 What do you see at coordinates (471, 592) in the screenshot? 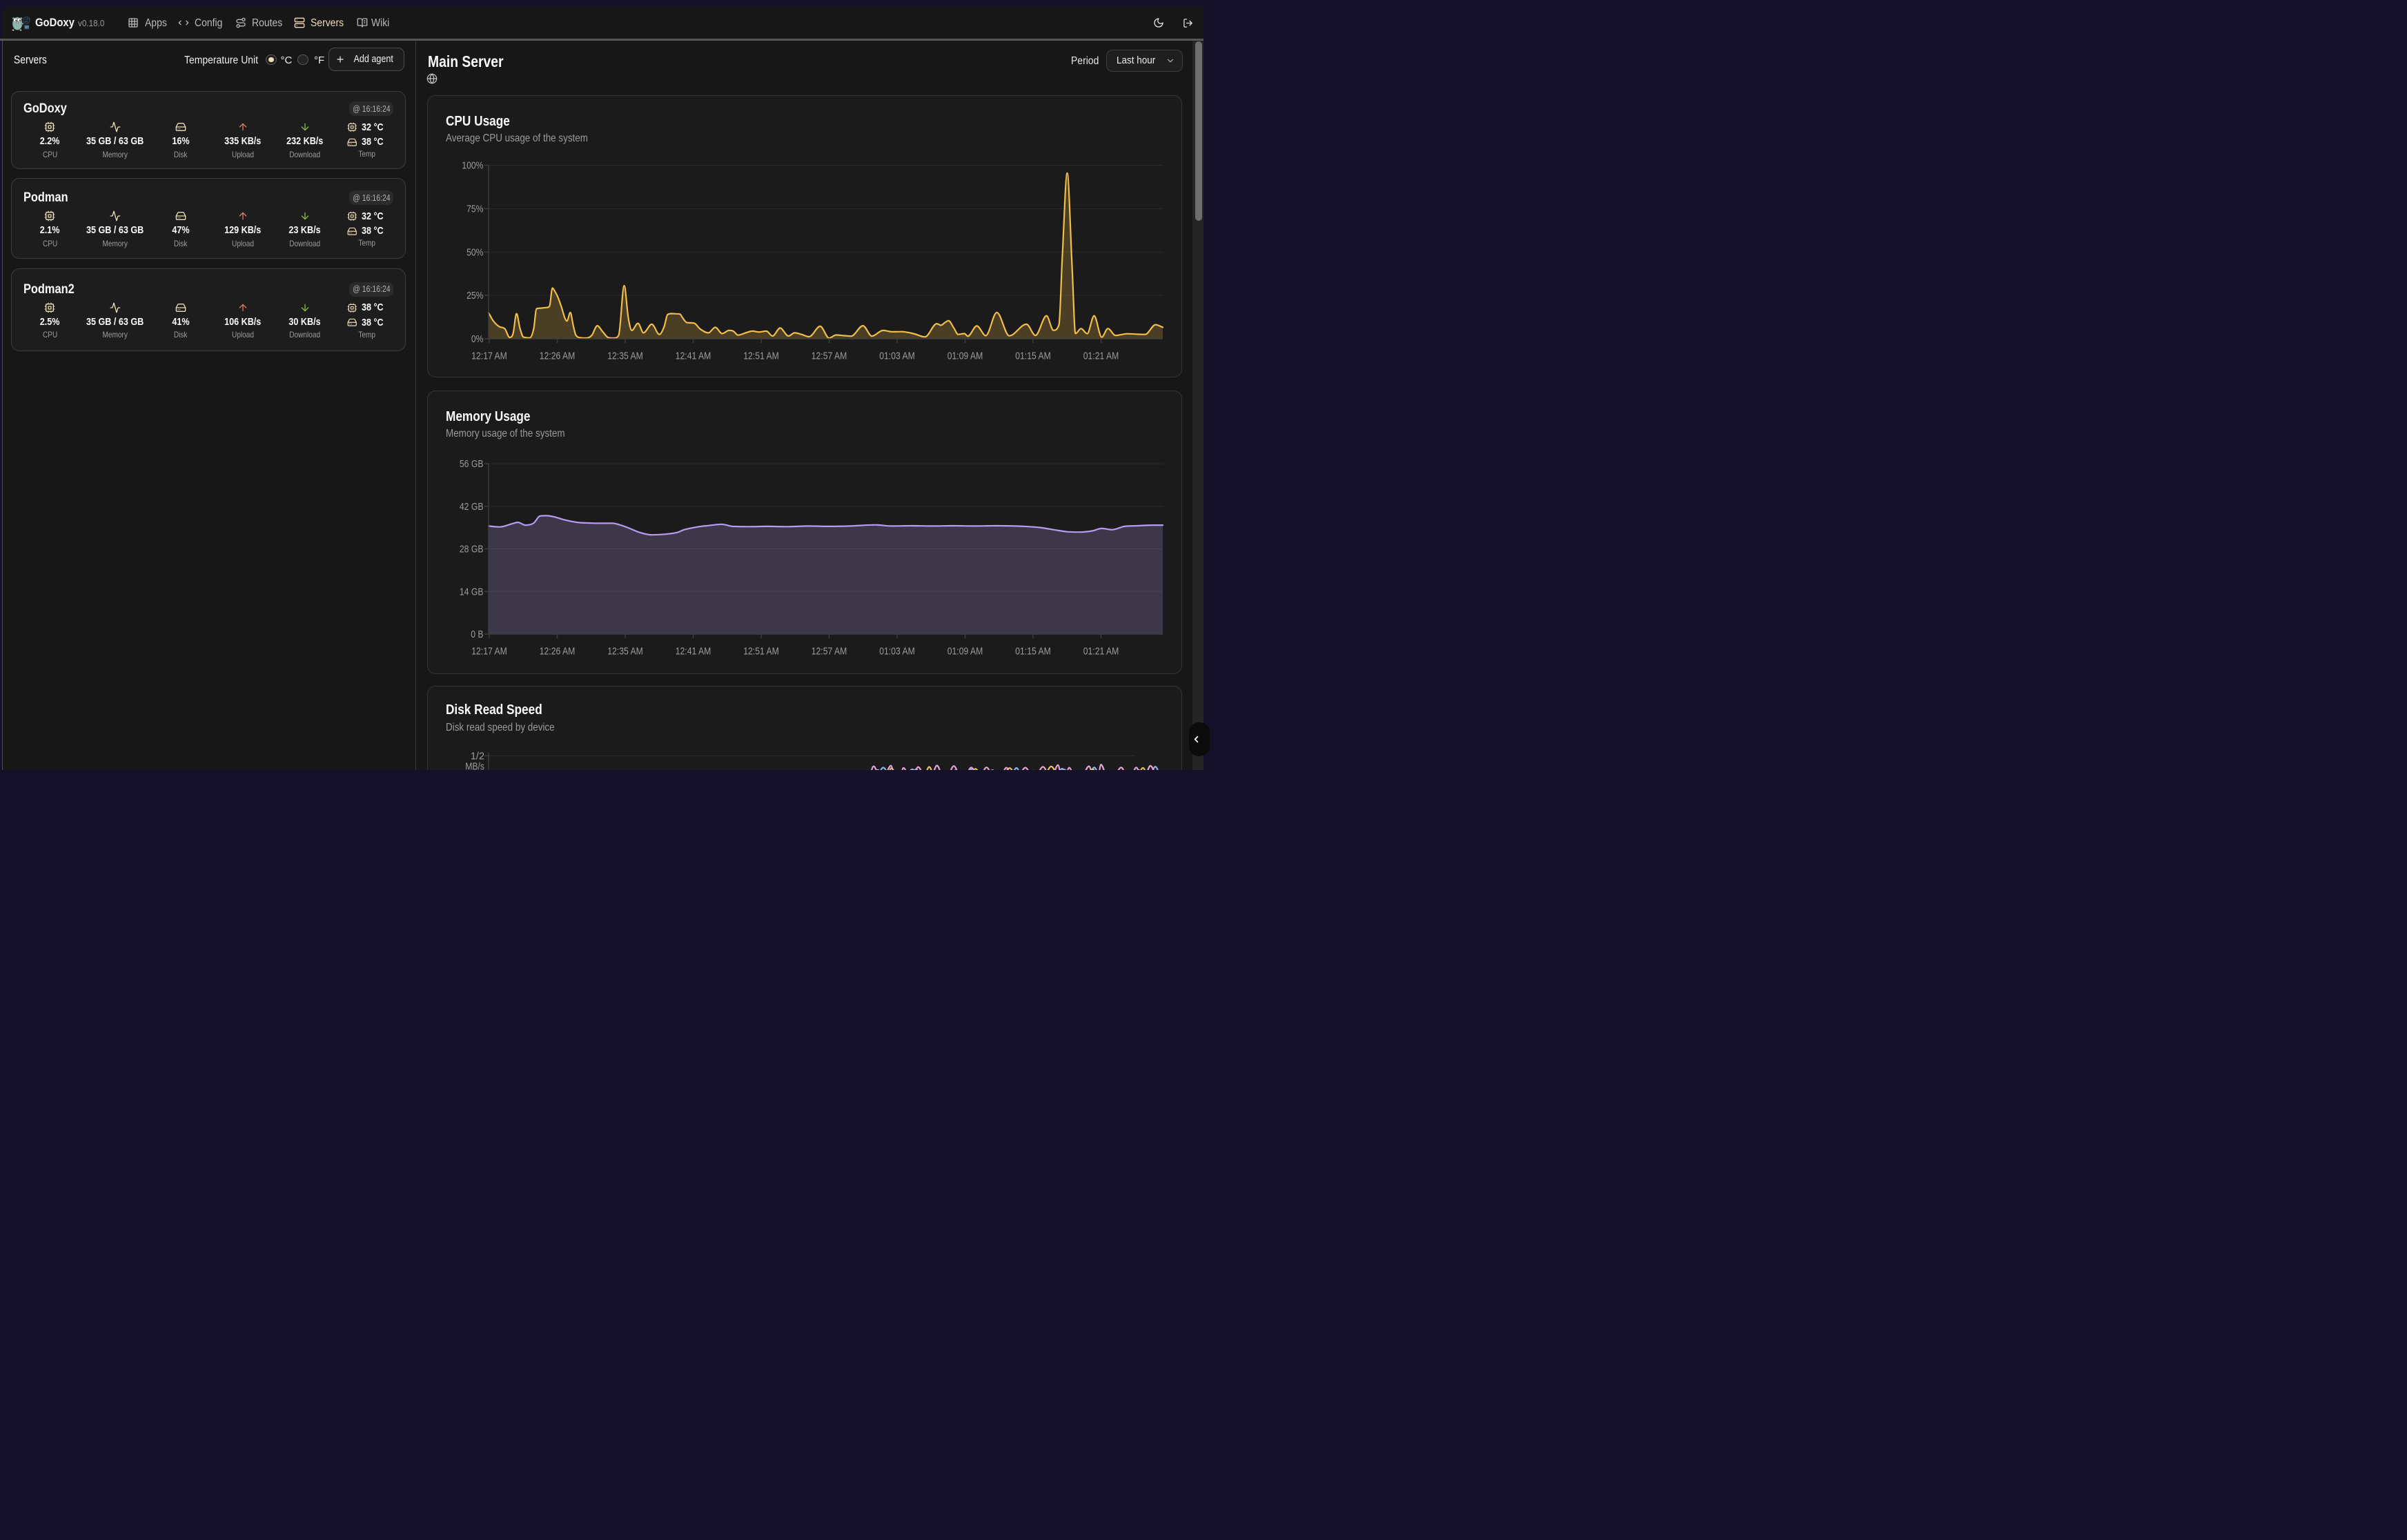
I see `svg-text: 14 GB` at bounding box center [471, 592].